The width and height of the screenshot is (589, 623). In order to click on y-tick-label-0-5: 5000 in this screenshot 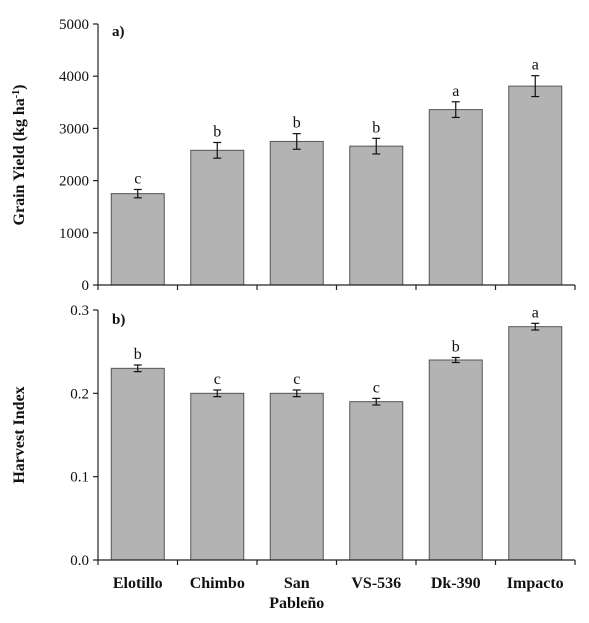, I will do `click(74, 25)`.